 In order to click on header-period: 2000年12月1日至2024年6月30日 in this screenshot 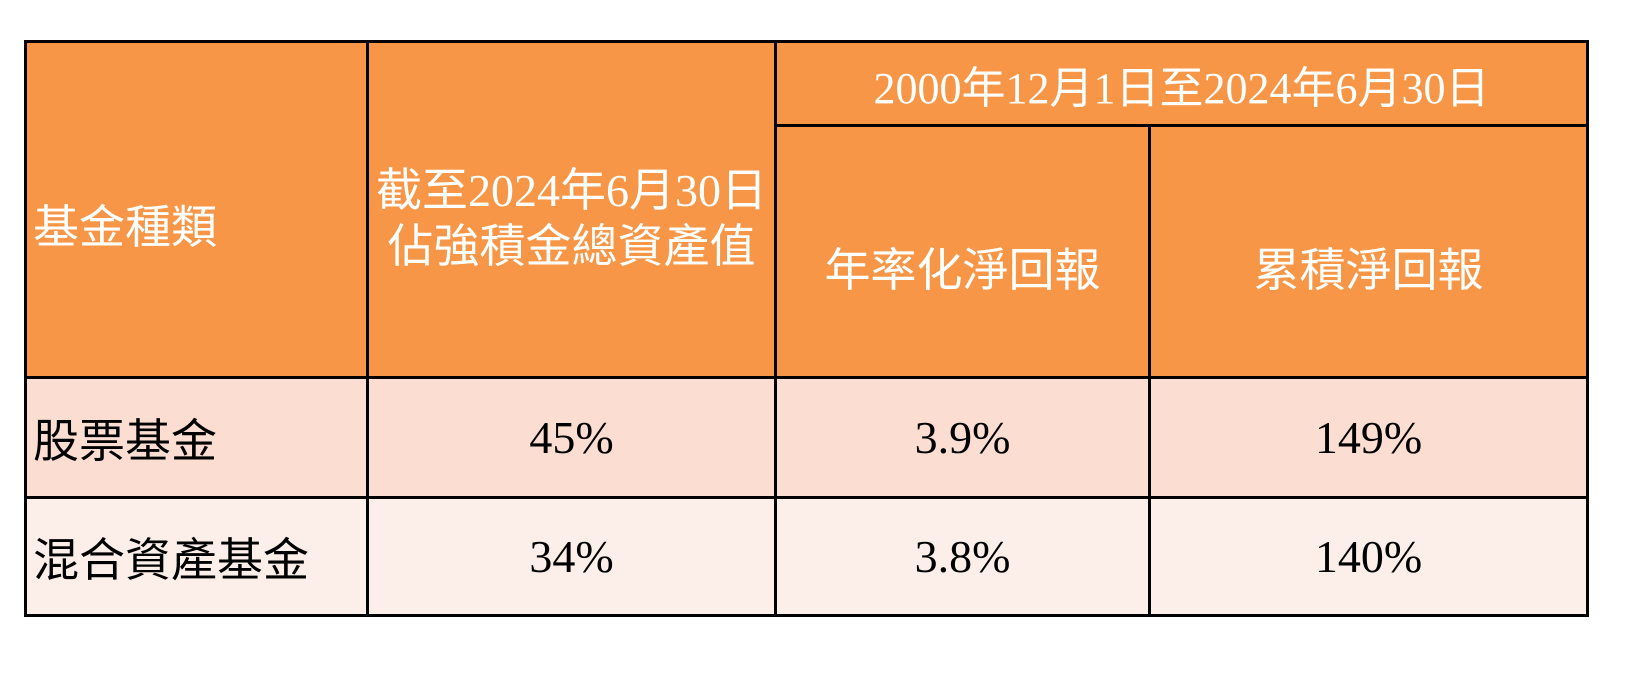, I will do `click(1181, 83)`.